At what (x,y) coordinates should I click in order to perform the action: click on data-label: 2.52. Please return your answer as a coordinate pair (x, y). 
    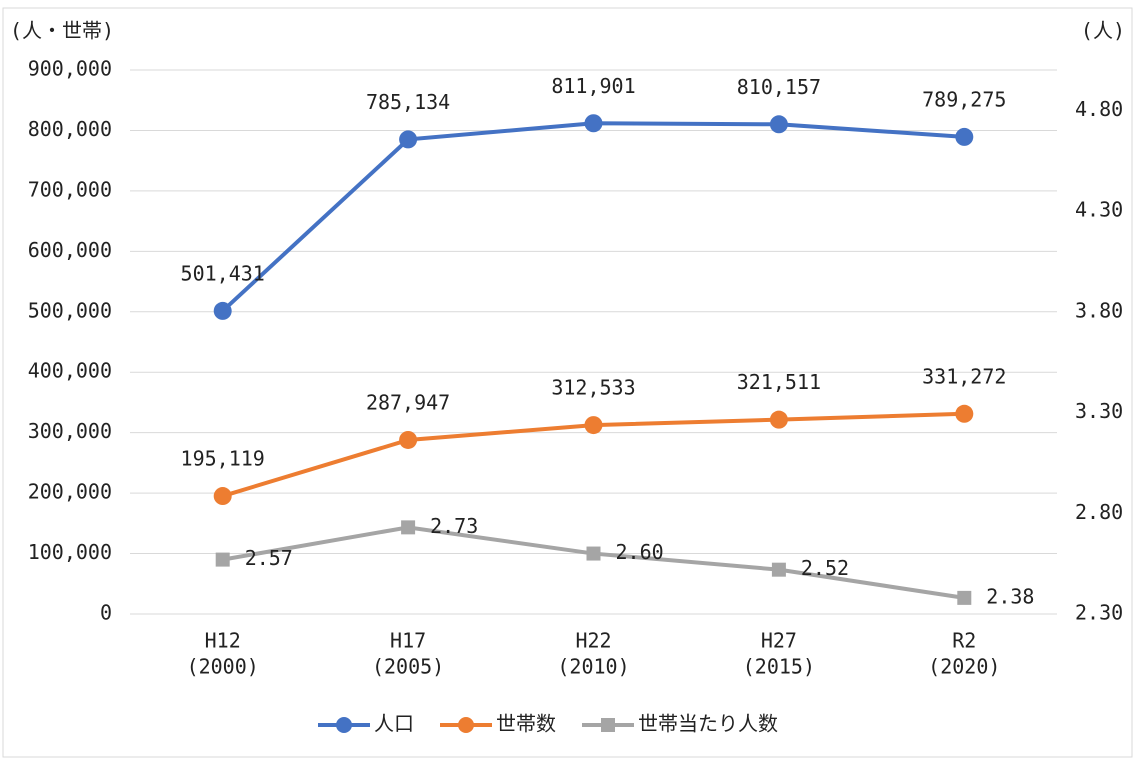
    Looking at the image, I should click on (825, 568).